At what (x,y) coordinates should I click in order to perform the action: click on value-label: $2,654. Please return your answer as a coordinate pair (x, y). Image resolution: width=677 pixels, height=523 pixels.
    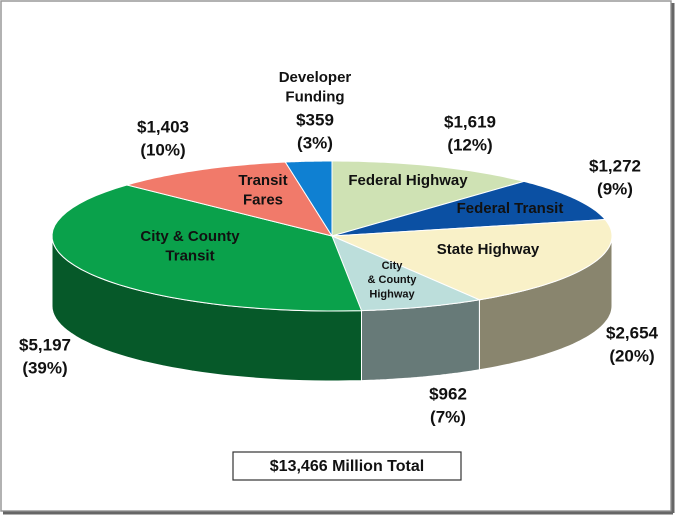
    Looking at the image, I should click on (632, 332).